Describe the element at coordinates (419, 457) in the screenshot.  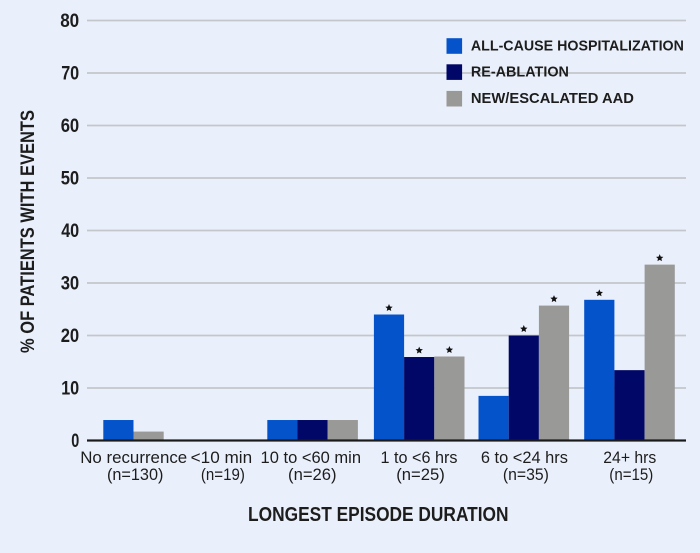
I see `svg-text: 1 to <6 hrs` at that location.